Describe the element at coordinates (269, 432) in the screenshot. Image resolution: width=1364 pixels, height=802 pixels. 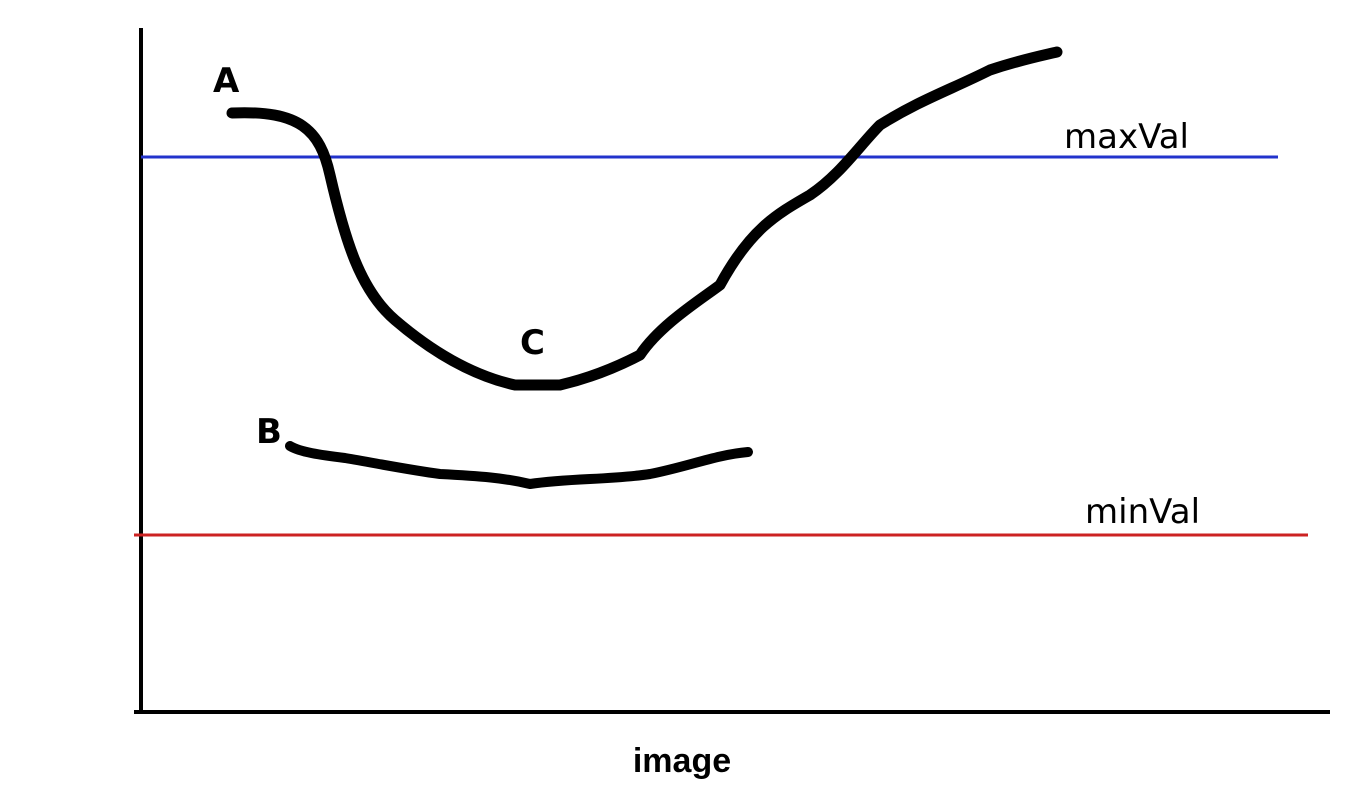
I see `curve-b-label: B` at that location.